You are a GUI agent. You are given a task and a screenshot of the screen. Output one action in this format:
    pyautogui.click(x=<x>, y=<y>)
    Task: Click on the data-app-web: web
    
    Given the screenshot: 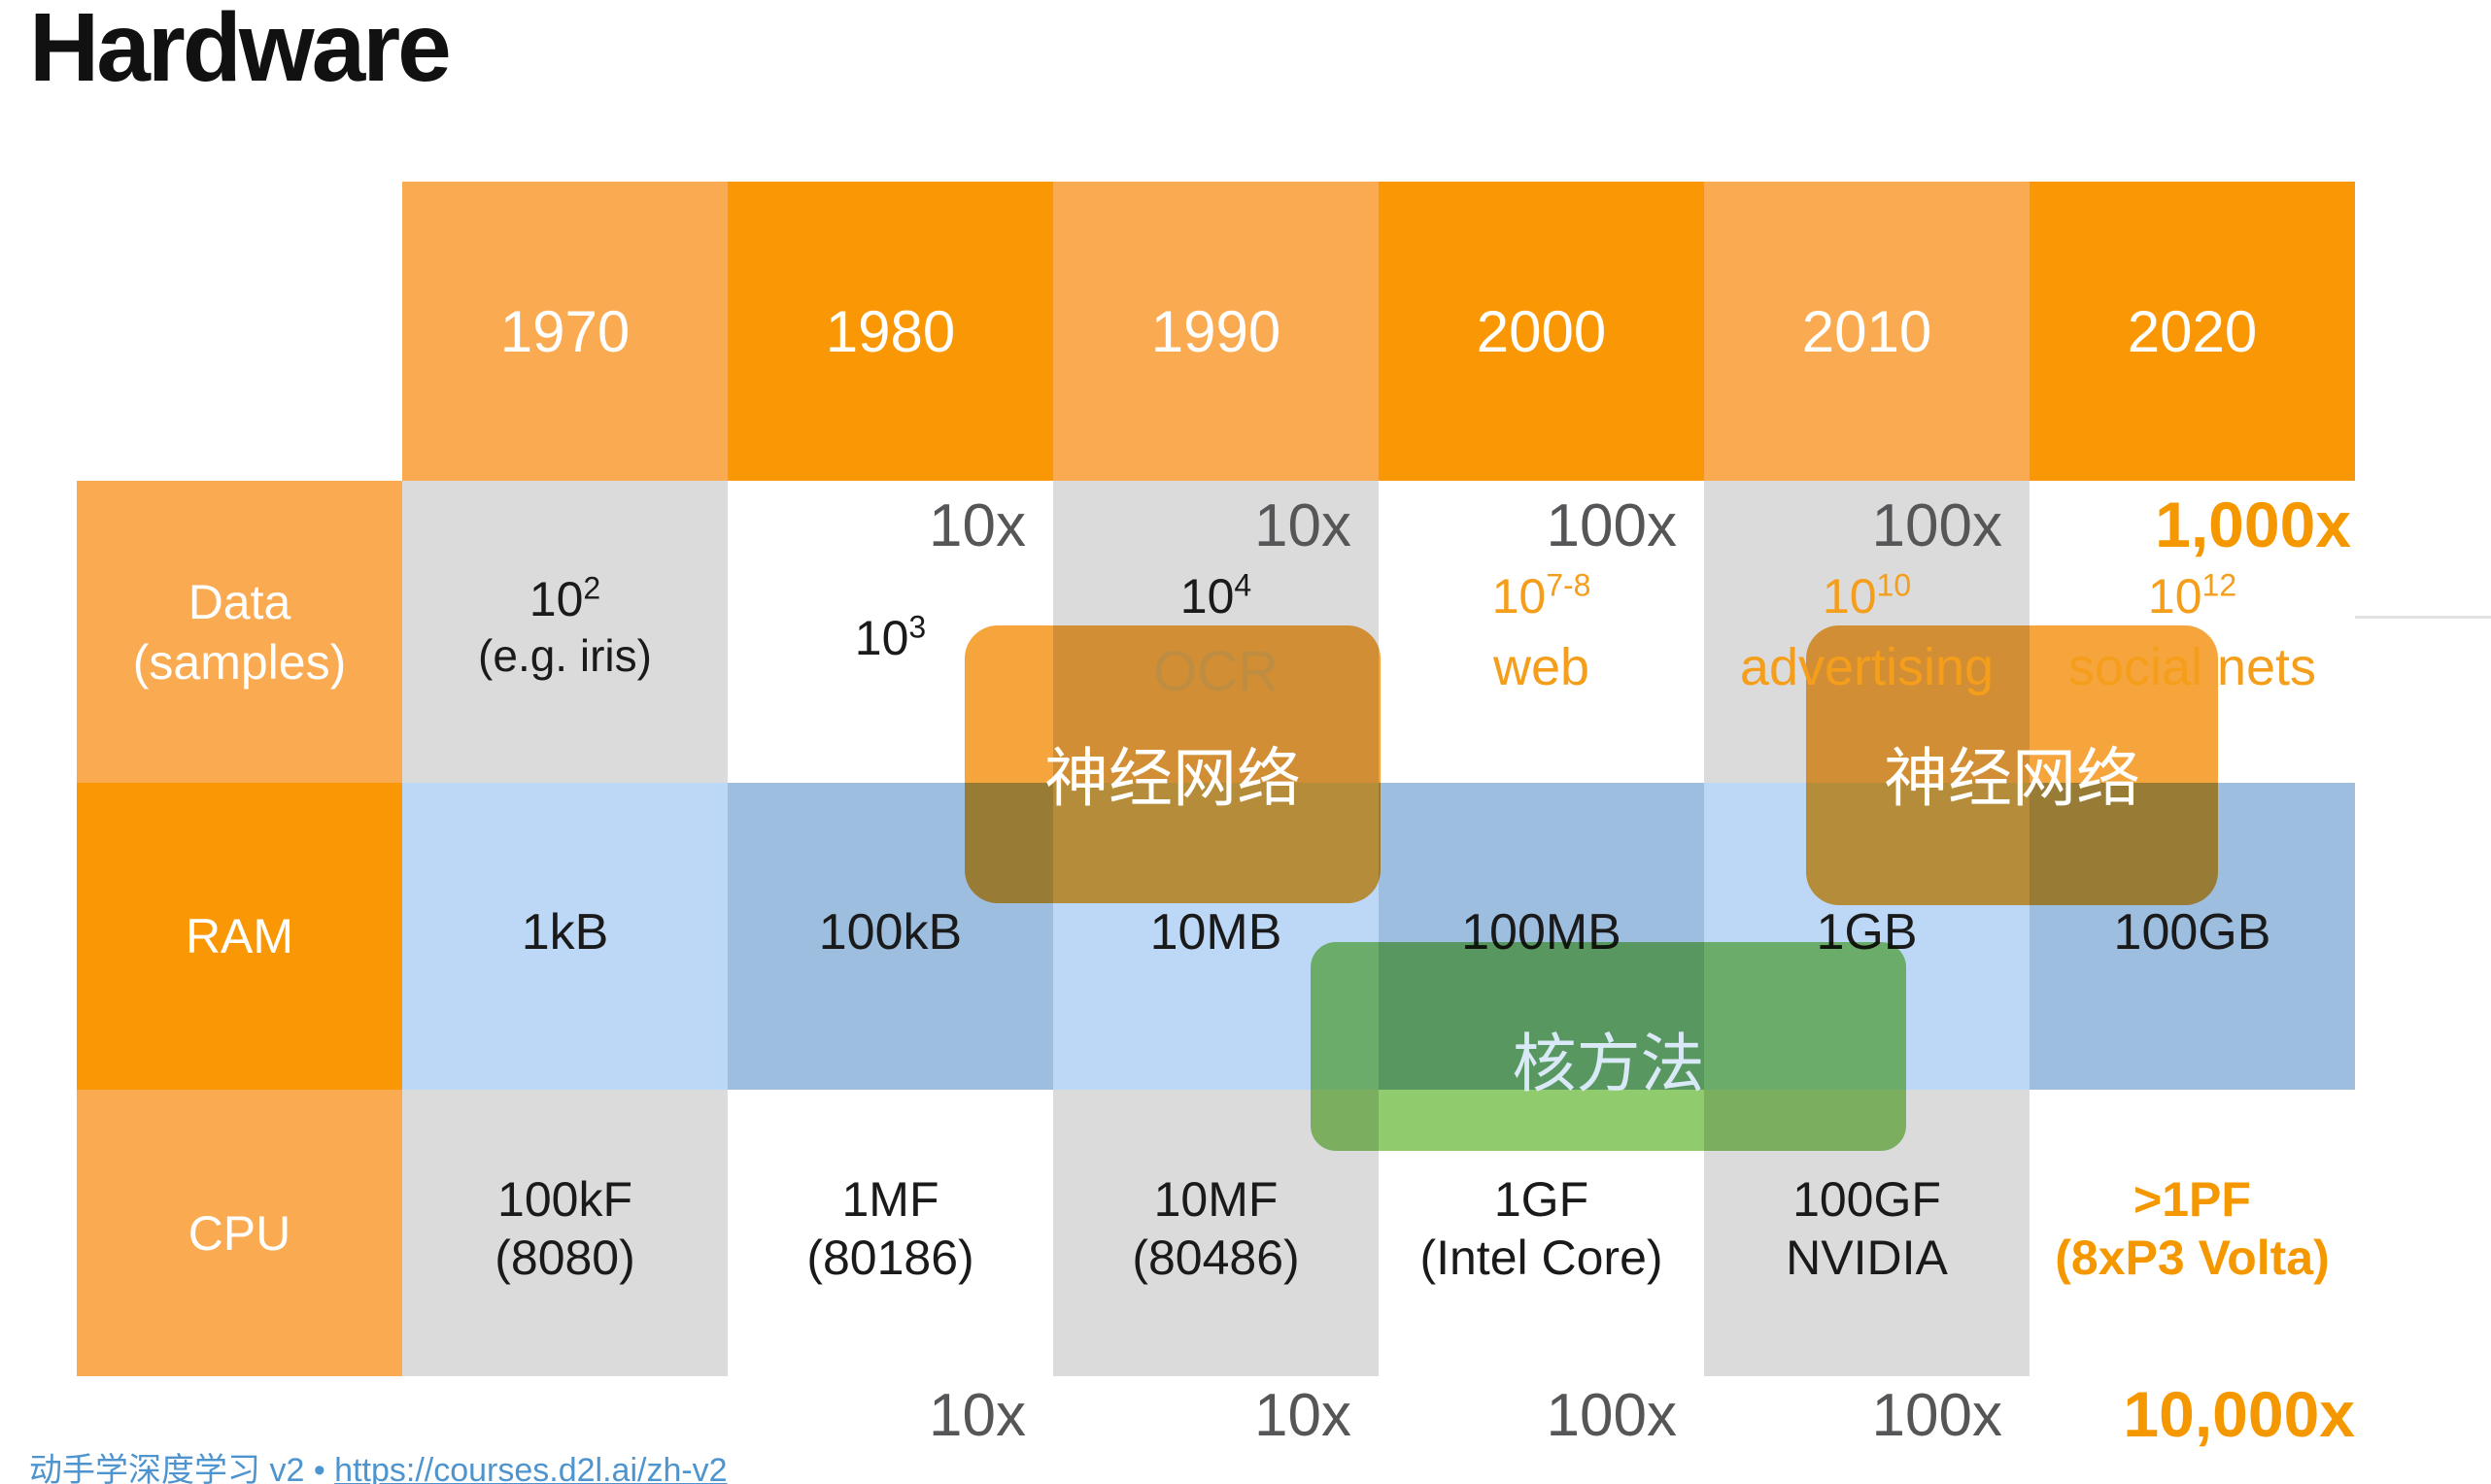 What is the action you would take?
    pyautogui.click(x=1541, y=667)
    